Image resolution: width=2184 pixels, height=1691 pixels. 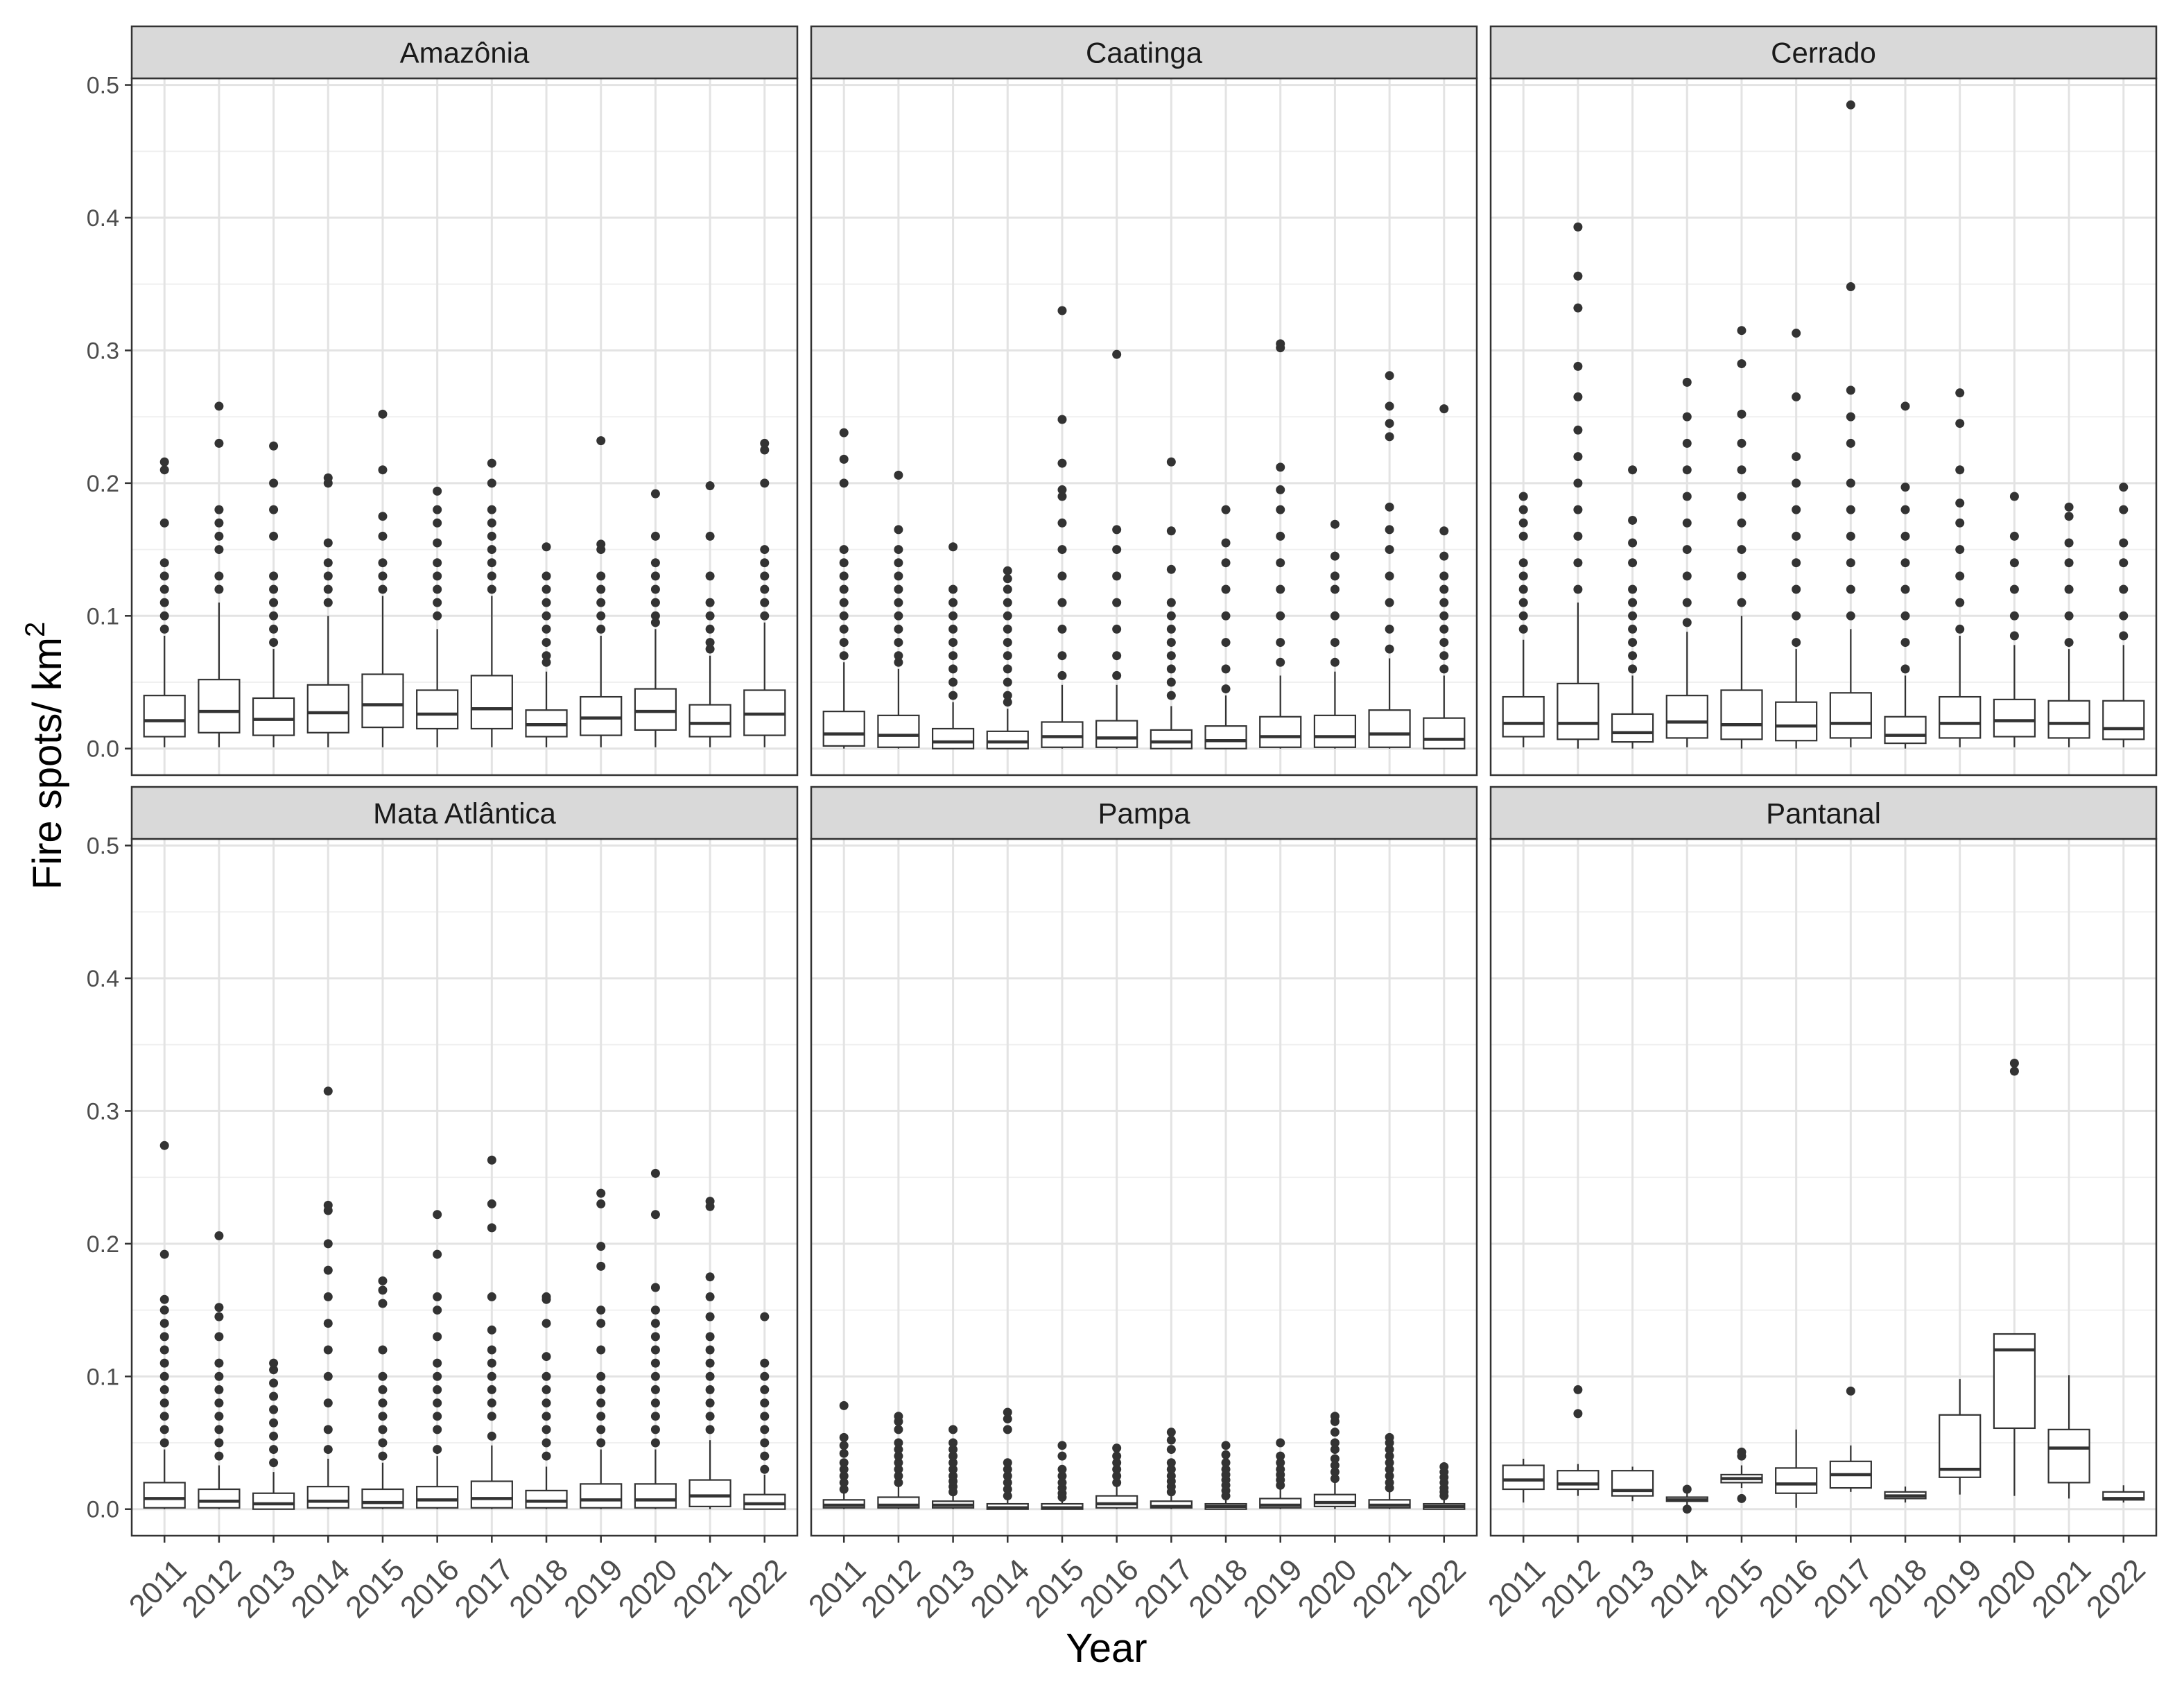 I want to click on boxplot-2015, so click(x=1062, y=1475).